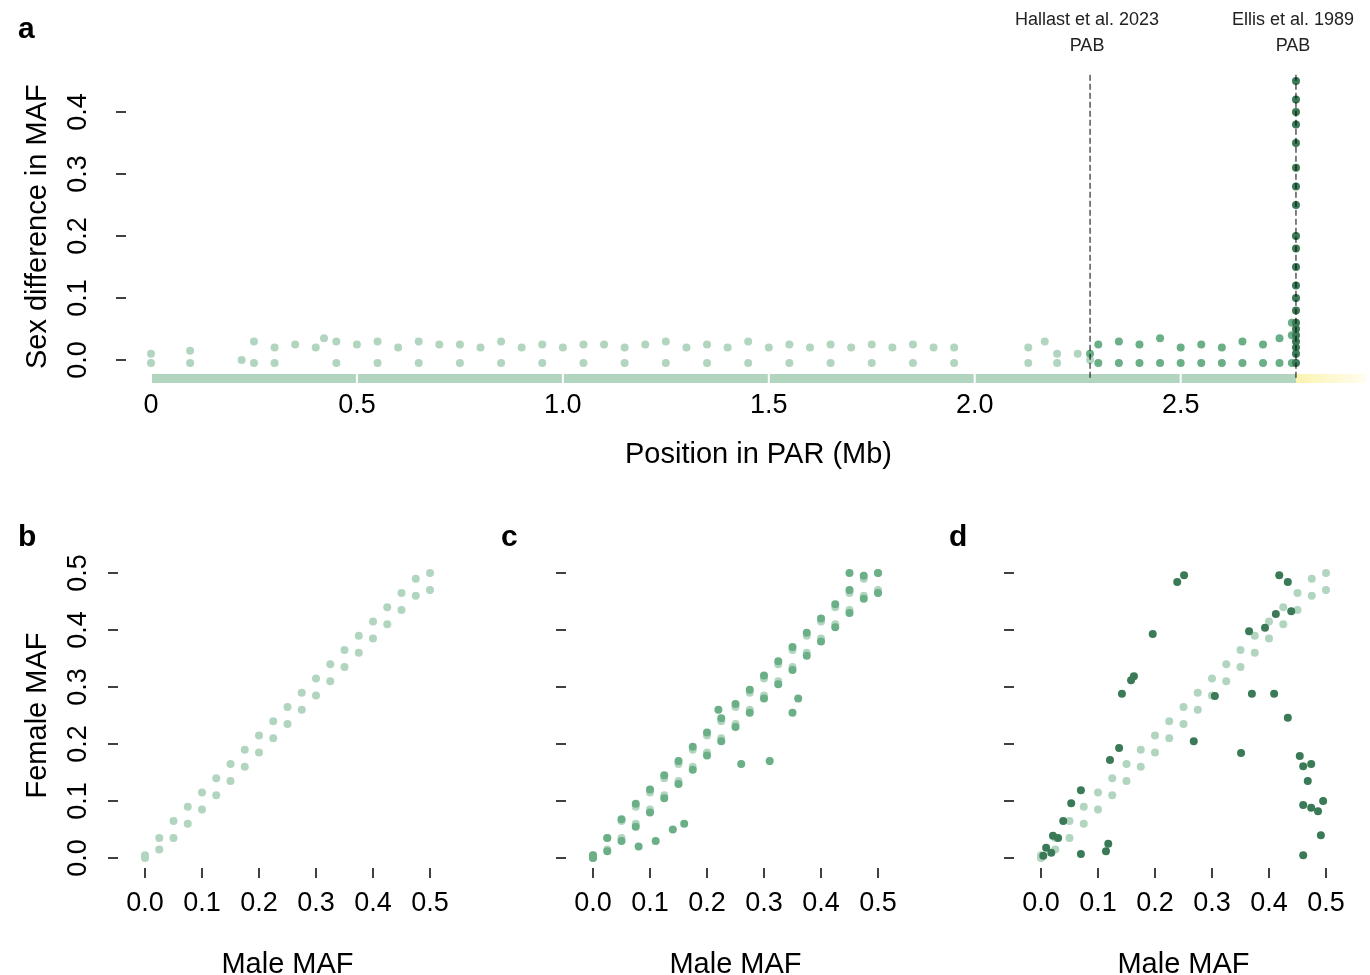 This screenshot has height=975, width=1370. Describe the element at coordinates (77, 360) in the screenshot. I see `y-tick-label: 0.0` at that location.